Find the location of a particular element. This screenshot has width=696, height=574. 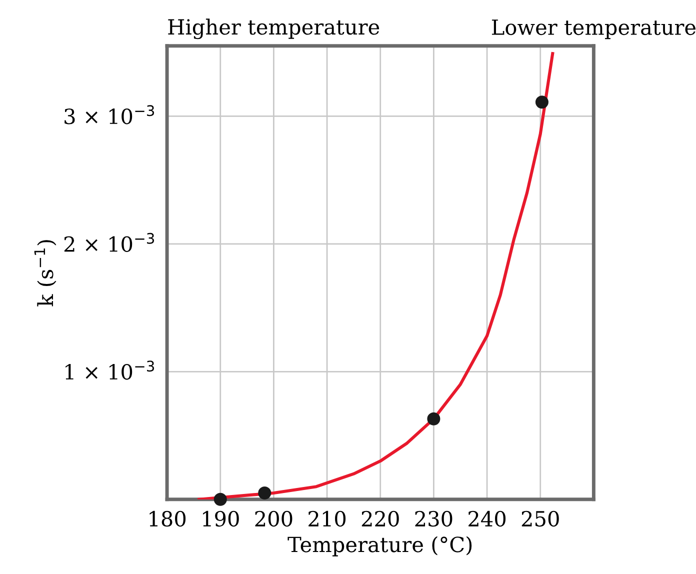

y-axis-title: k (s$^{−1}$) is located at coordinates (45, 273).